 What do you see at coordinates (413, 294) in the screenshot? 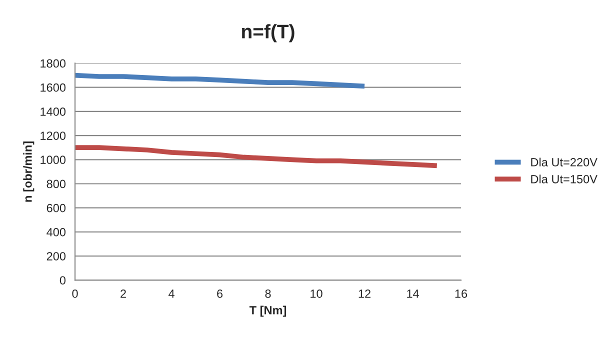
I see `x-tick-label: 14` at bounding box center [413, 294].